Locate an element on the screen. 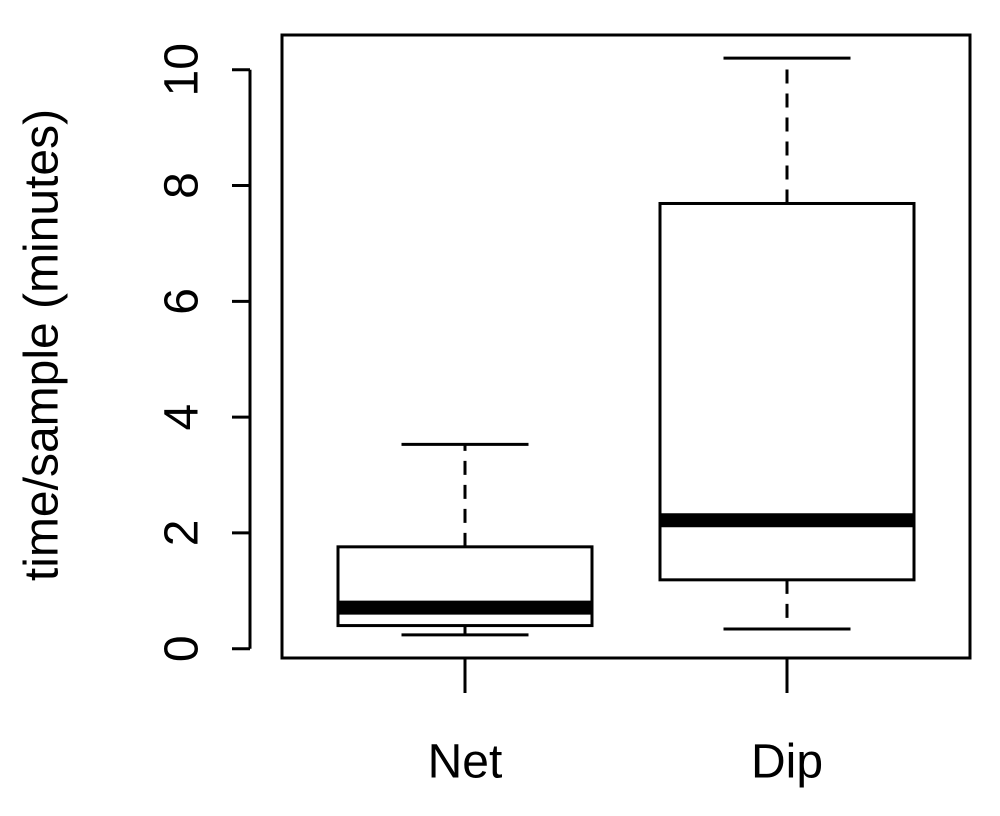  y-axis-label: time/sample (minutes) is located at coordinates (42, 345).